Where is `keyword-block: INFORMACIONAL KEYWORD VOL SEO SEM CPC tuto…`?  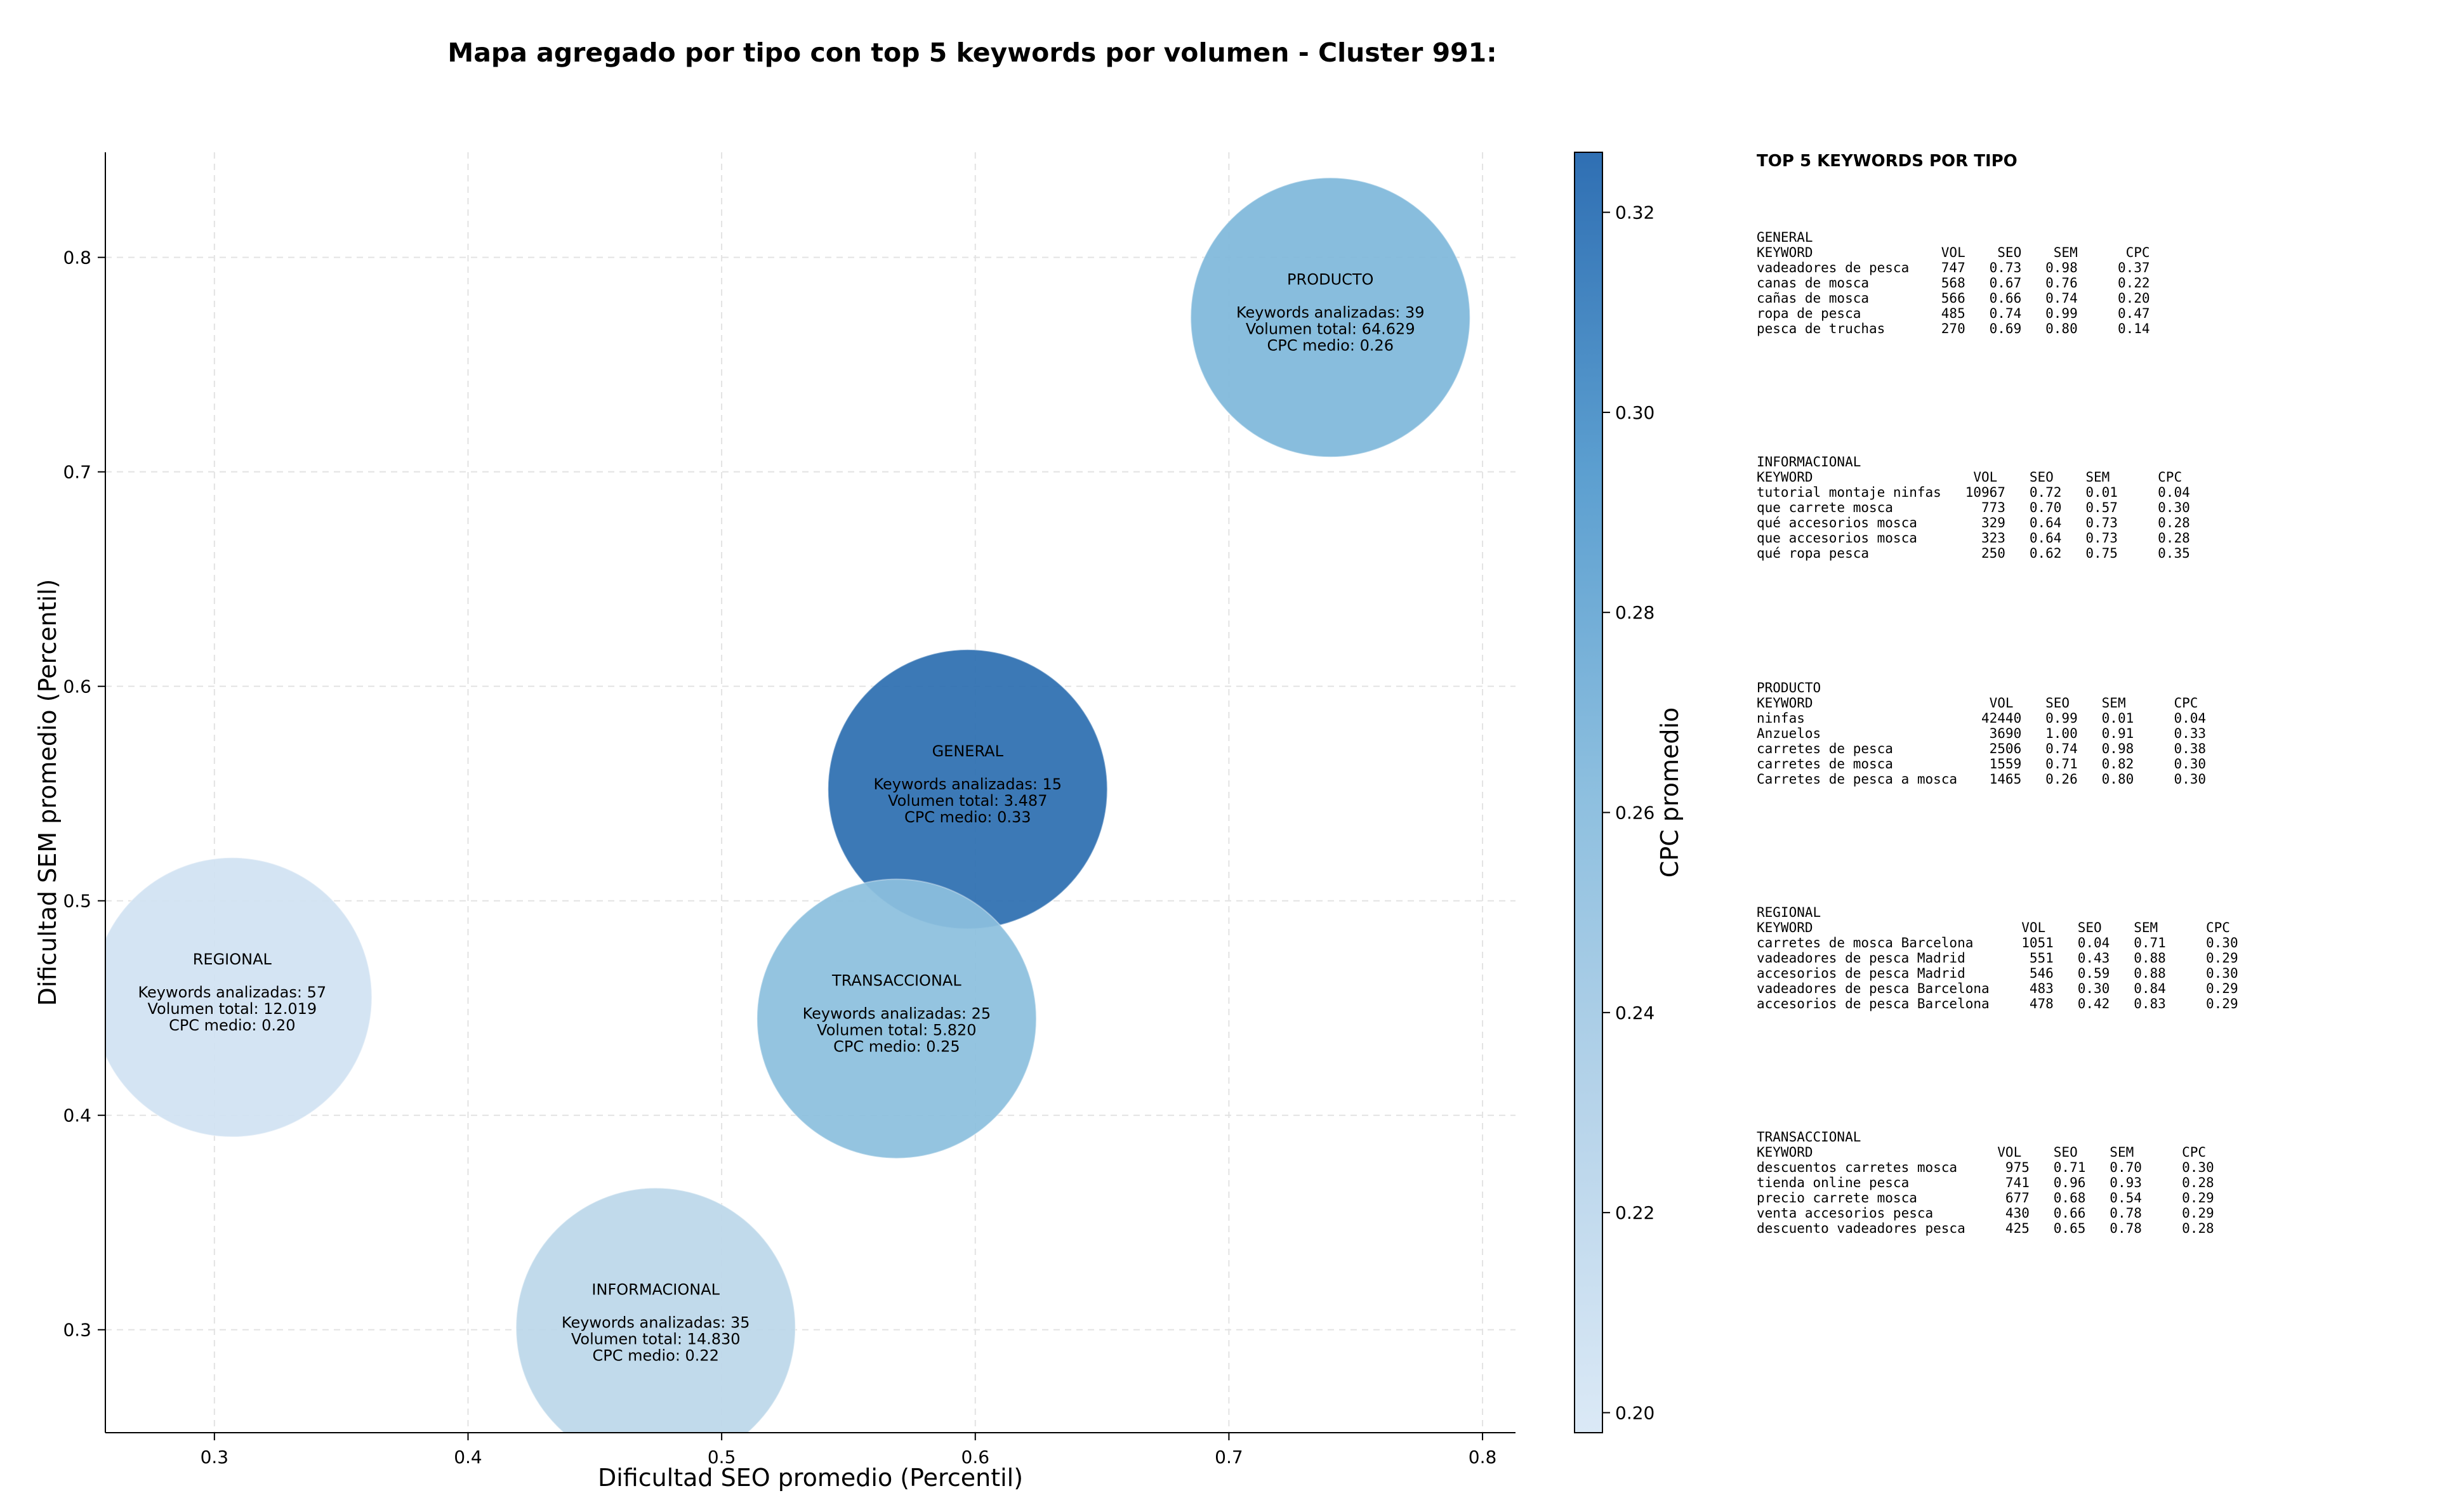
keyword-block: INFORMACIONAL KEYWORD VOL SEO SEM CPC tuto… is located at coordinates (2090, 508).